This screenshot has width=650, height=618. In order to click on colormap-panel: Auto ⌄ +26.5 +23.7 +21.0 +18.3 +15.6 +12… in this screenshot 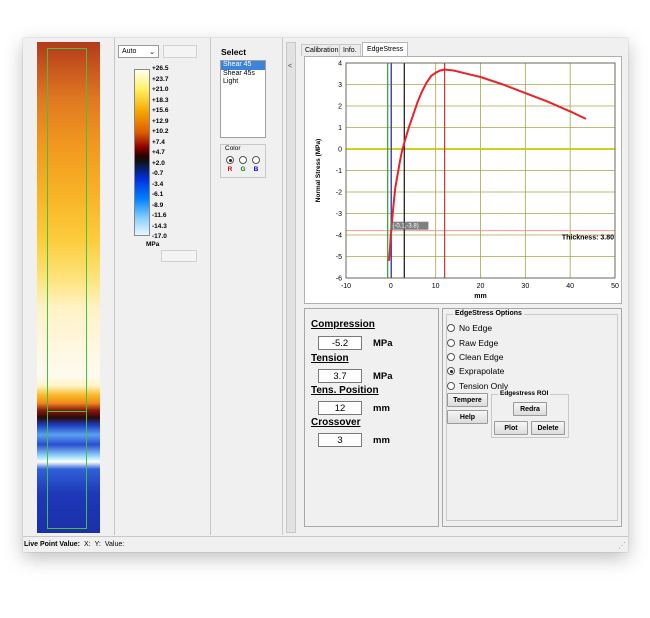, I will do `click(163, 286)`.